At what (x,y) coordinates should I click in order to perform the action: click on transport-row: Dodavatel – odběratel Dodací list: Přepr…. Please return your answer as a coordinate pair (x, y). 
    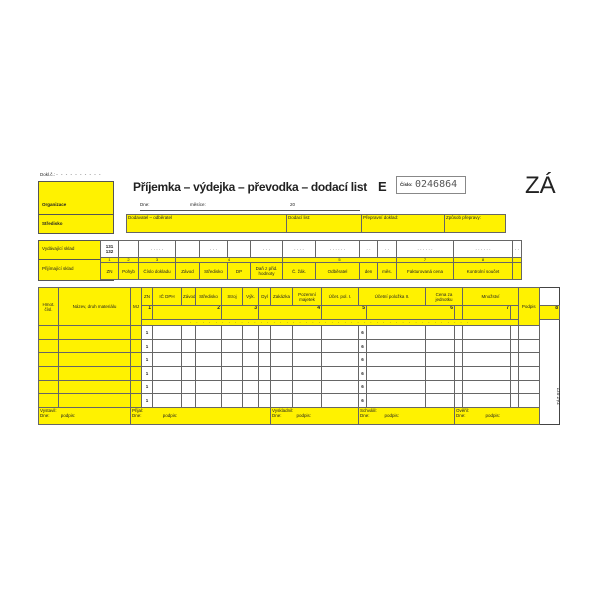
    Looking at the image, I should click on (316, 223).